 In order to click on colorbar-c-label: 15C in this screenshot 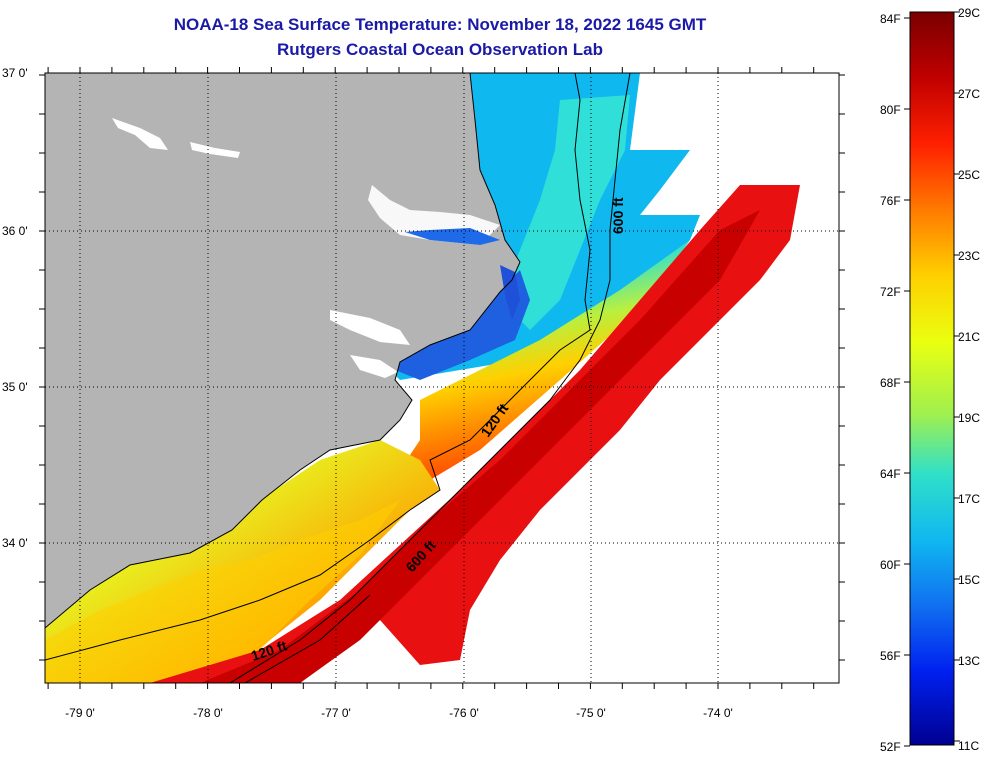, I will do `click(969, 580)`.